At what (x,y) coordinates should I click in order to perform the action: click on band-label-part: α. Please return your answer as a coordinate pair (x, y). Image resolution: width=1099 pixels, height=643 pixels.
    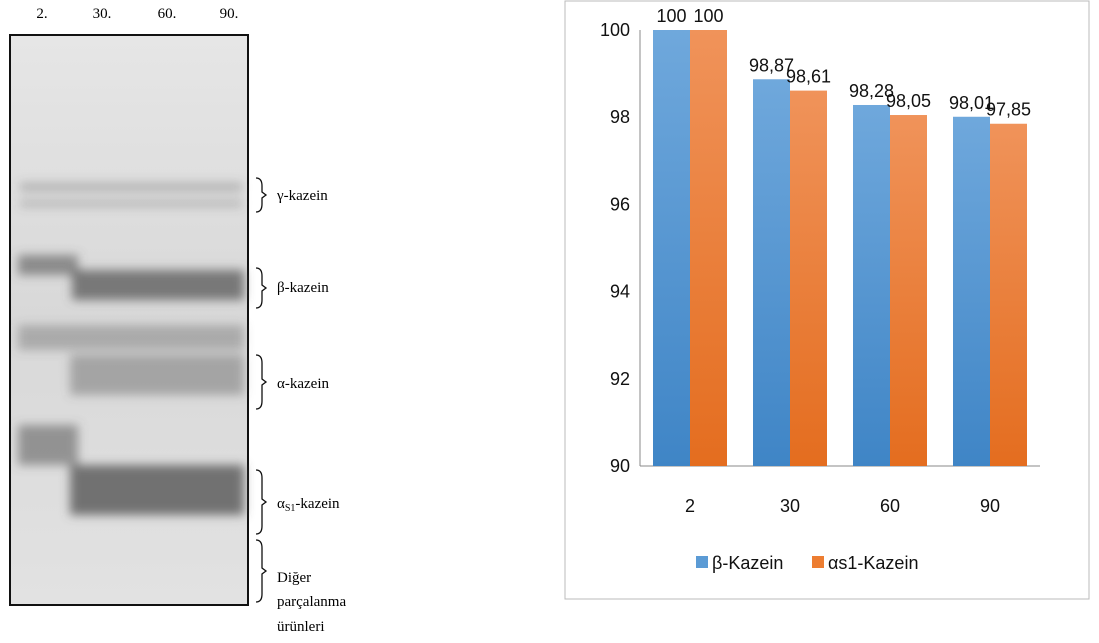
    Looking at the image, I should click on (281, 504).